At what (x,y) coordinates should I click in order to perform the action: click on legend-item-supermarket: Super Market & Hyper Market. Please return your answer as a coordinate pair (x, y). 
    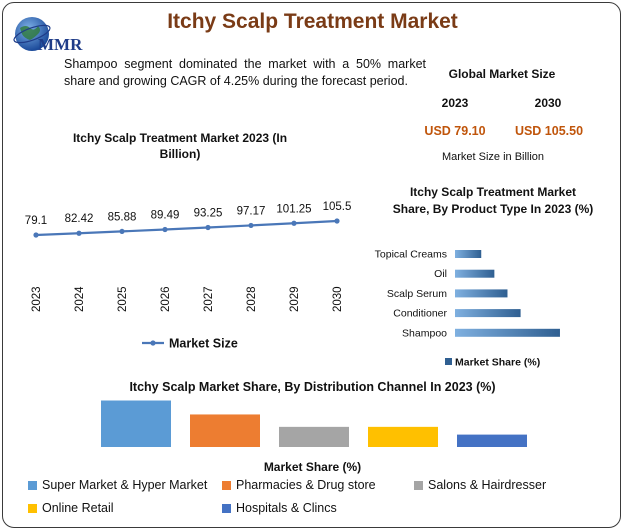
    Looking at the image, I should click on (117, 485).